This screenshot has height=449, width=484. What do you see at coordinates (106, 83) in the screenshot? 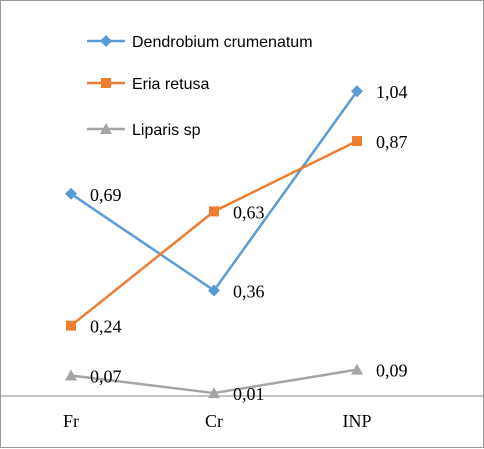
I see `legend-marker-eria-retusa` at bounding box center [106, 83].